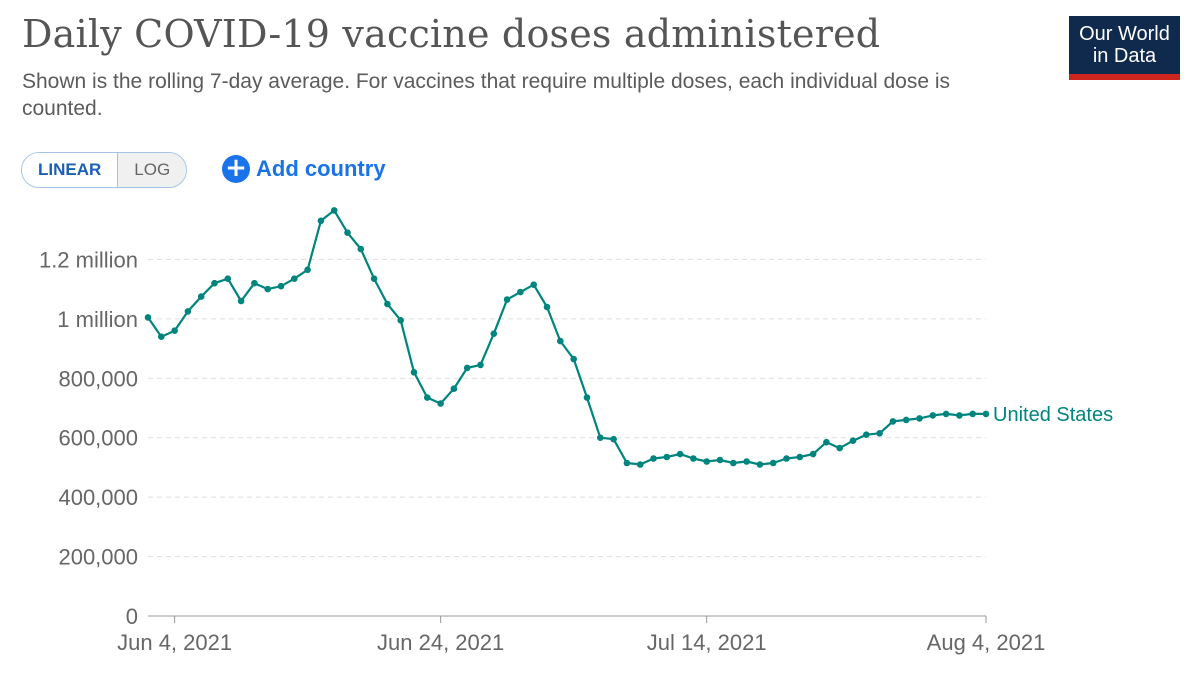  Describe the element at coordinates (707, 642) in the screenshot. I see `x-tick-label: Jul 14, 2021` at that location.